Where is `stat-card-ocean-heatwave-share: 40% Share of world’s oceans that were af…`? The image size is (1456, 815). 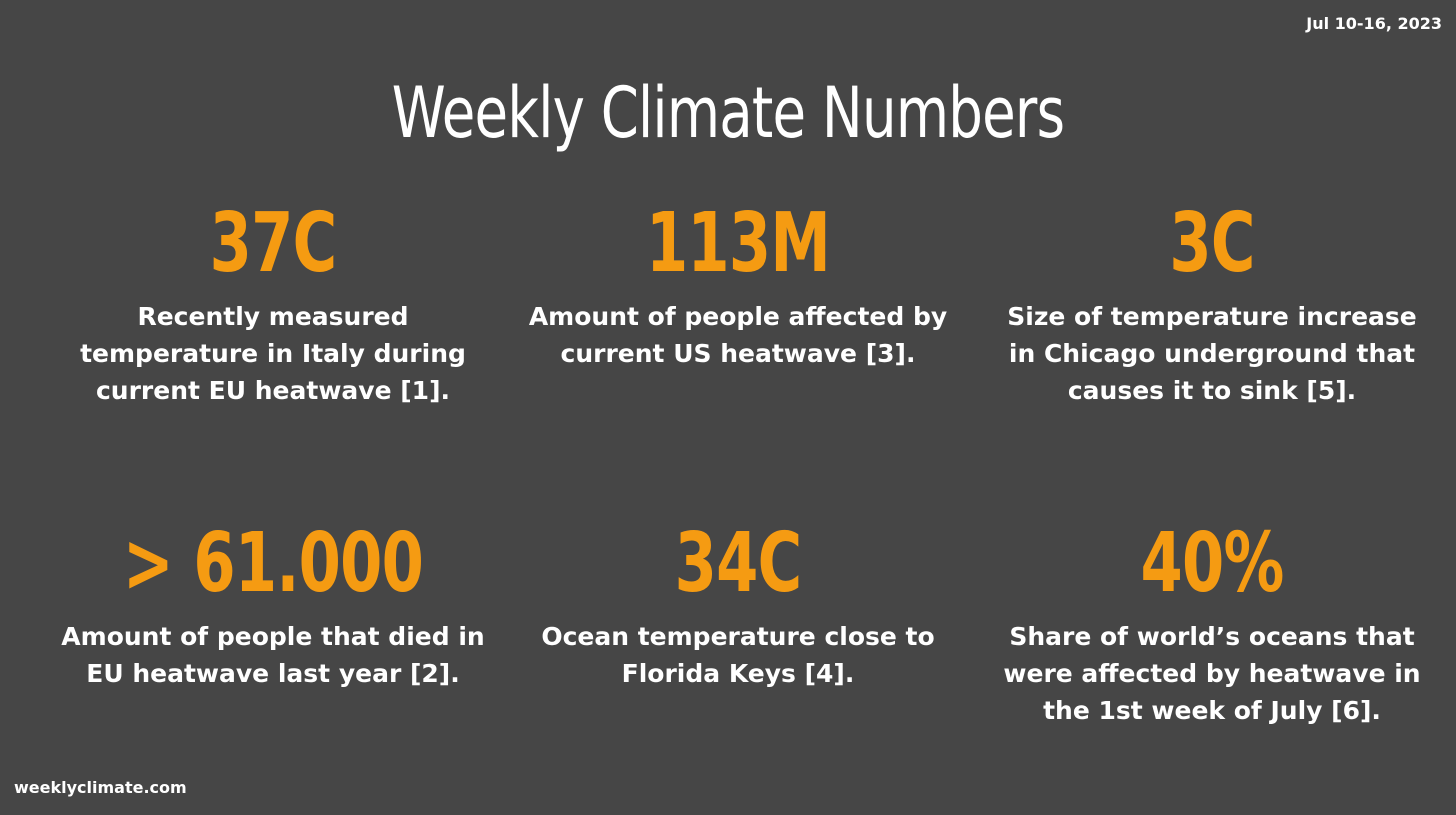
stat-card-ocean-heatwave-share: 40% Share of world’s oceans that were af… is located at coordinates (1212, 622).